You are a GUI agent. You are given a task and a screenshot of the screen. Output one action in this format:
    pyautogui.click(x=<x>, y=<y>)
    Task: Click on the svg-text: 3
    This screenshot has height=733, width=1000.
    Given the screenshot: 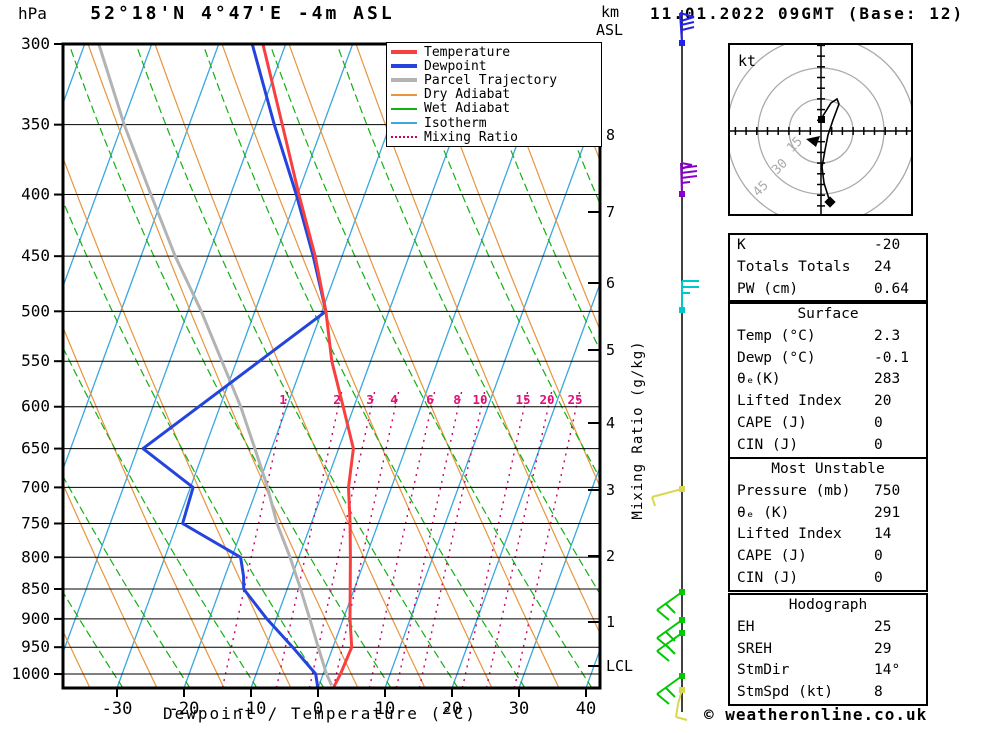 What is the action you would take?
    pyautogui.click(x=610, y=490)
    